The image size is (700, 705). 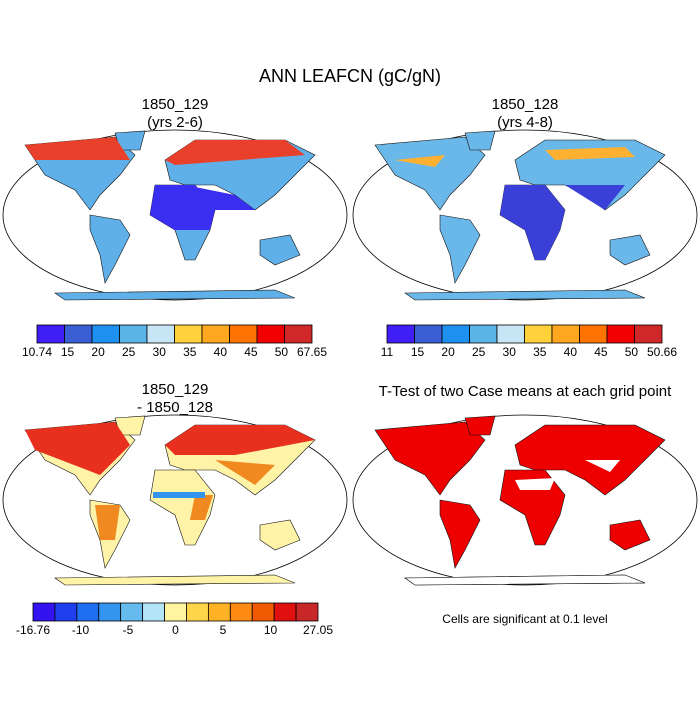 What do you see at coordinates (128, 630) in the screenshot?
I see `colorbar-label: -5` at bounding box center [128, 630].